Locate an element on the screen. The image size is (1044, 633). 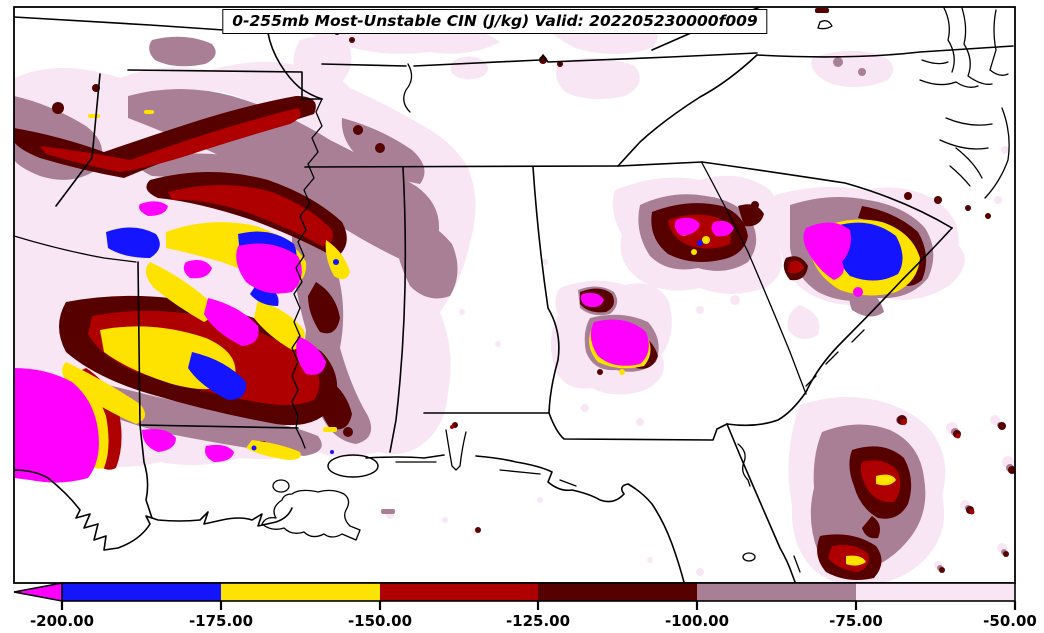
mississippi-river is located at coordinates (307, 273).